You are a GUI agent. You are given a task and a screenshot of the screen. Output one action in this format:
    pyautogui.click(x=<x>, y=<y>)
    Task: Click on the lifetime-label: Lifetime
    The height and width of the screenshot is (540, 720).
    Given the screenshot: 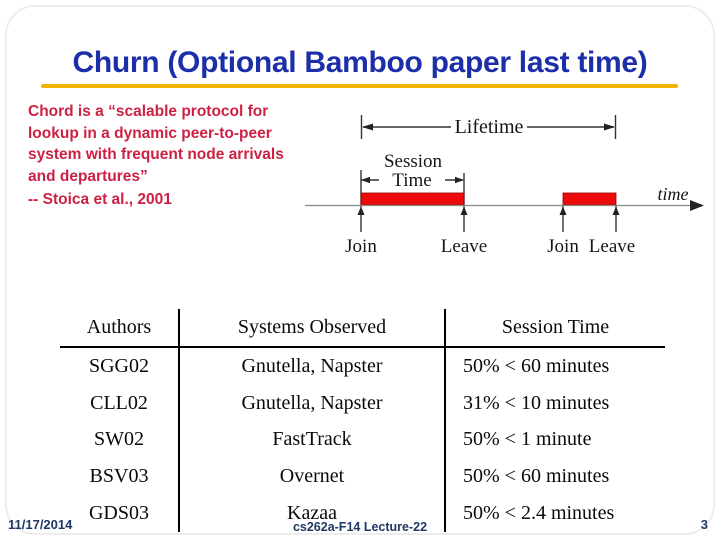 What is the action you would take?
    pyautogui.click(x=489, y=127)
    